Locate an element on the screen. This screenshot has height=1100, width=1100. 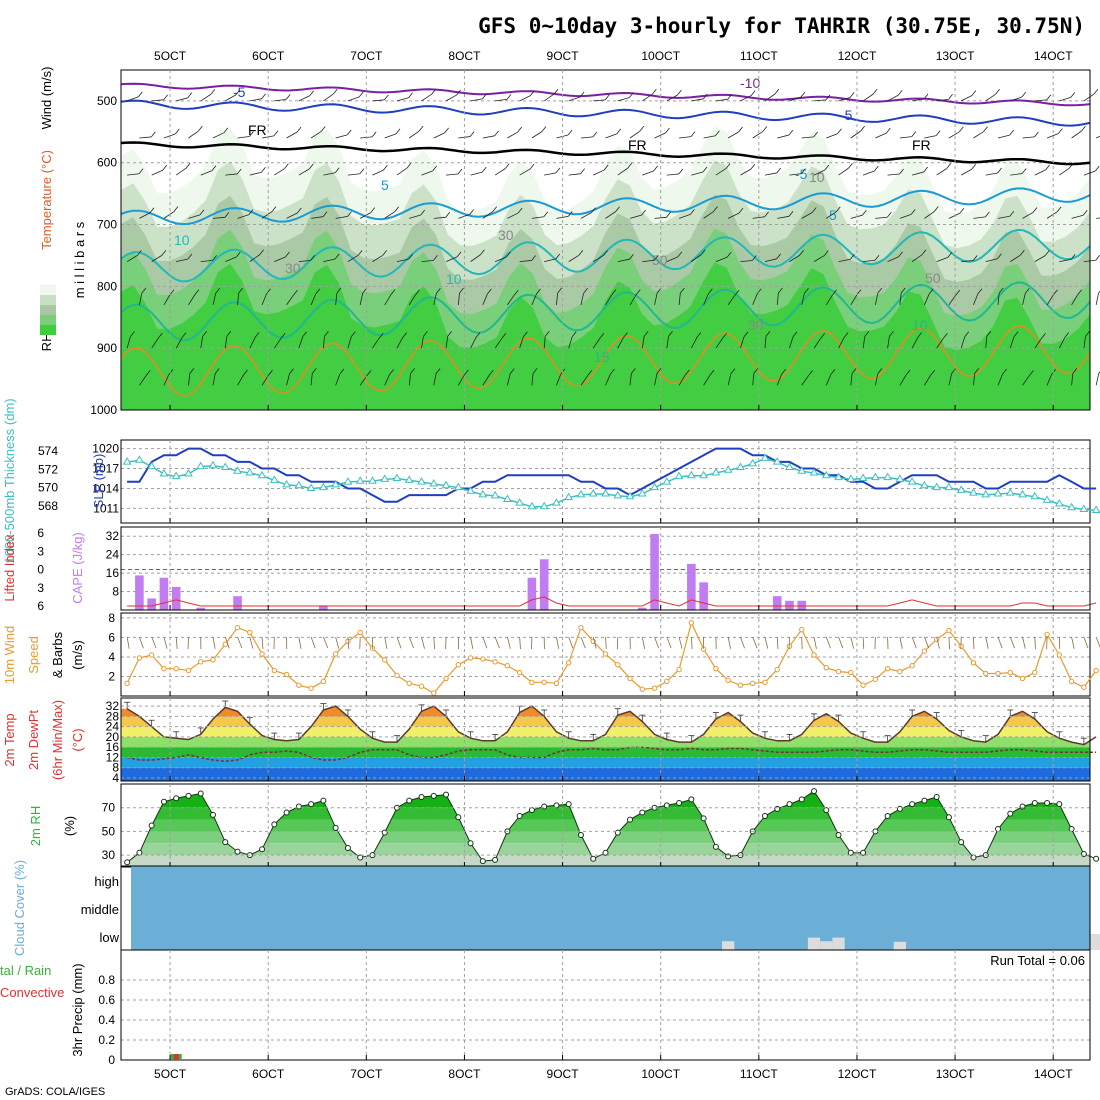
x-tick-label-top: 8OCT is located at coordinates (464, 56).